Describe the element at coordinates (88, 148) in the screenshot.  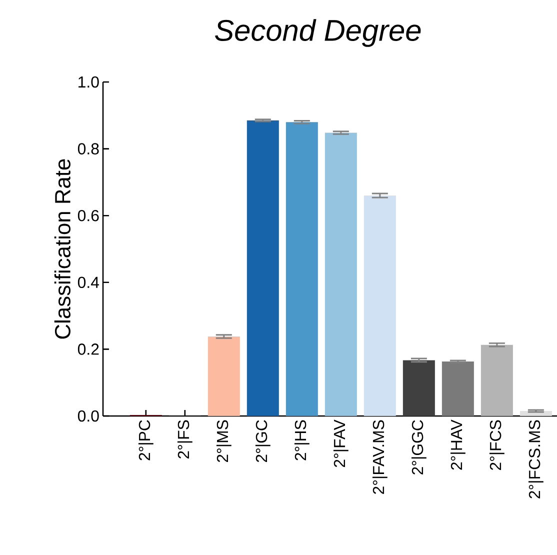
I see `y-tick-label: 0.8` at that location.